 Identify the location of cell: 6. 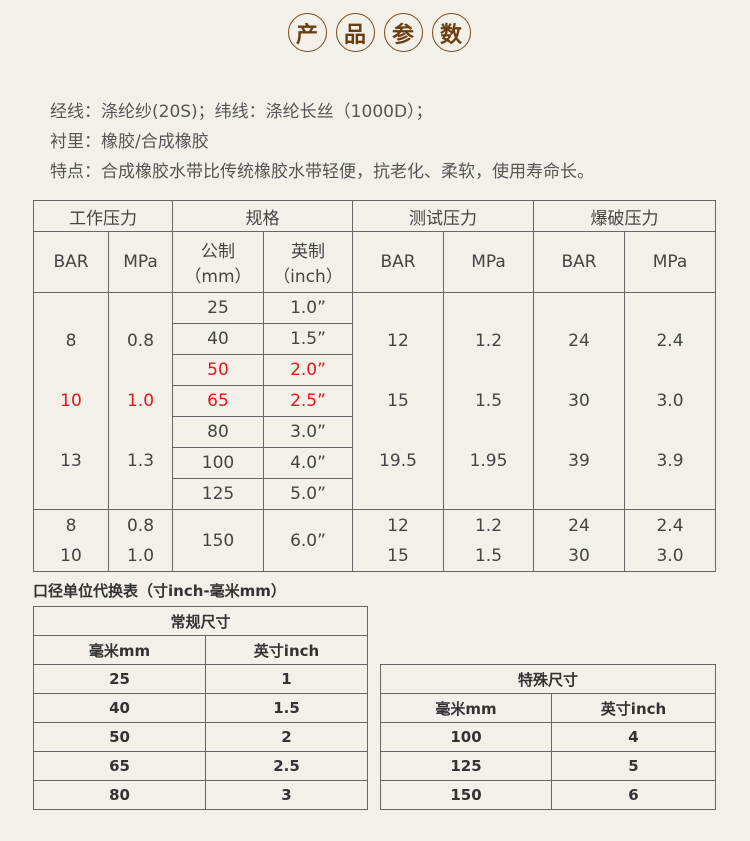
(633, 795).